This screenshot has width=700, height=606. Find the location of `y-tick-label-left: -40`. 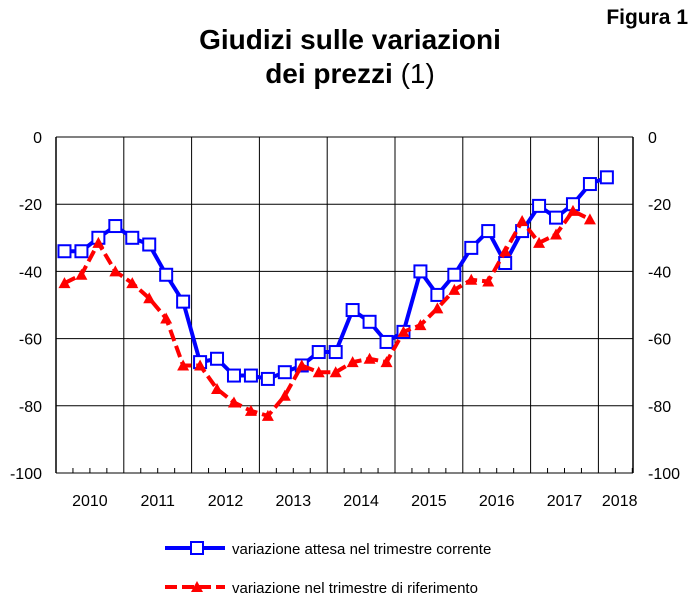

y-tick-label-left: -40 is located at coordinates (30, 272).